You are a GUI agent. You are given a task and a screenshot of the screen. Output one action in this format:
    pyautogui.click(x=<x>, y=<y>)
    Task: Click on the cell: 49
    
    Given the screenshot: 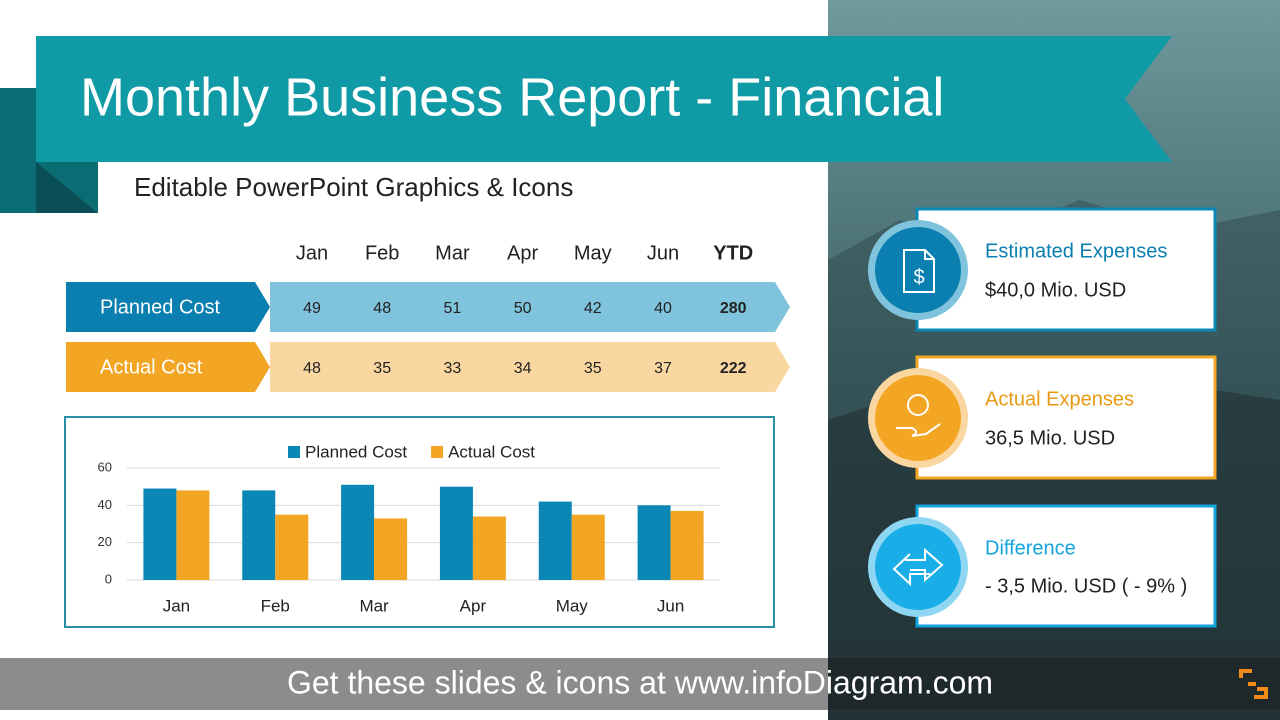 What is the action you would take?
    pyautogui.click(x=312, y=308)
    